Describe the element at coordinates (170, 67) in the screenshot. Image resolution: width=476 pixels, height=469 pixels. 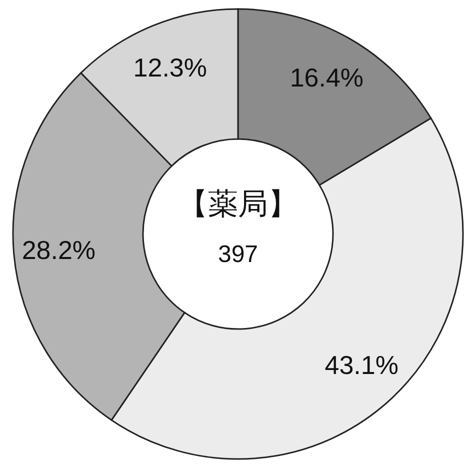
I see `data-label: 12.3%` at that location.